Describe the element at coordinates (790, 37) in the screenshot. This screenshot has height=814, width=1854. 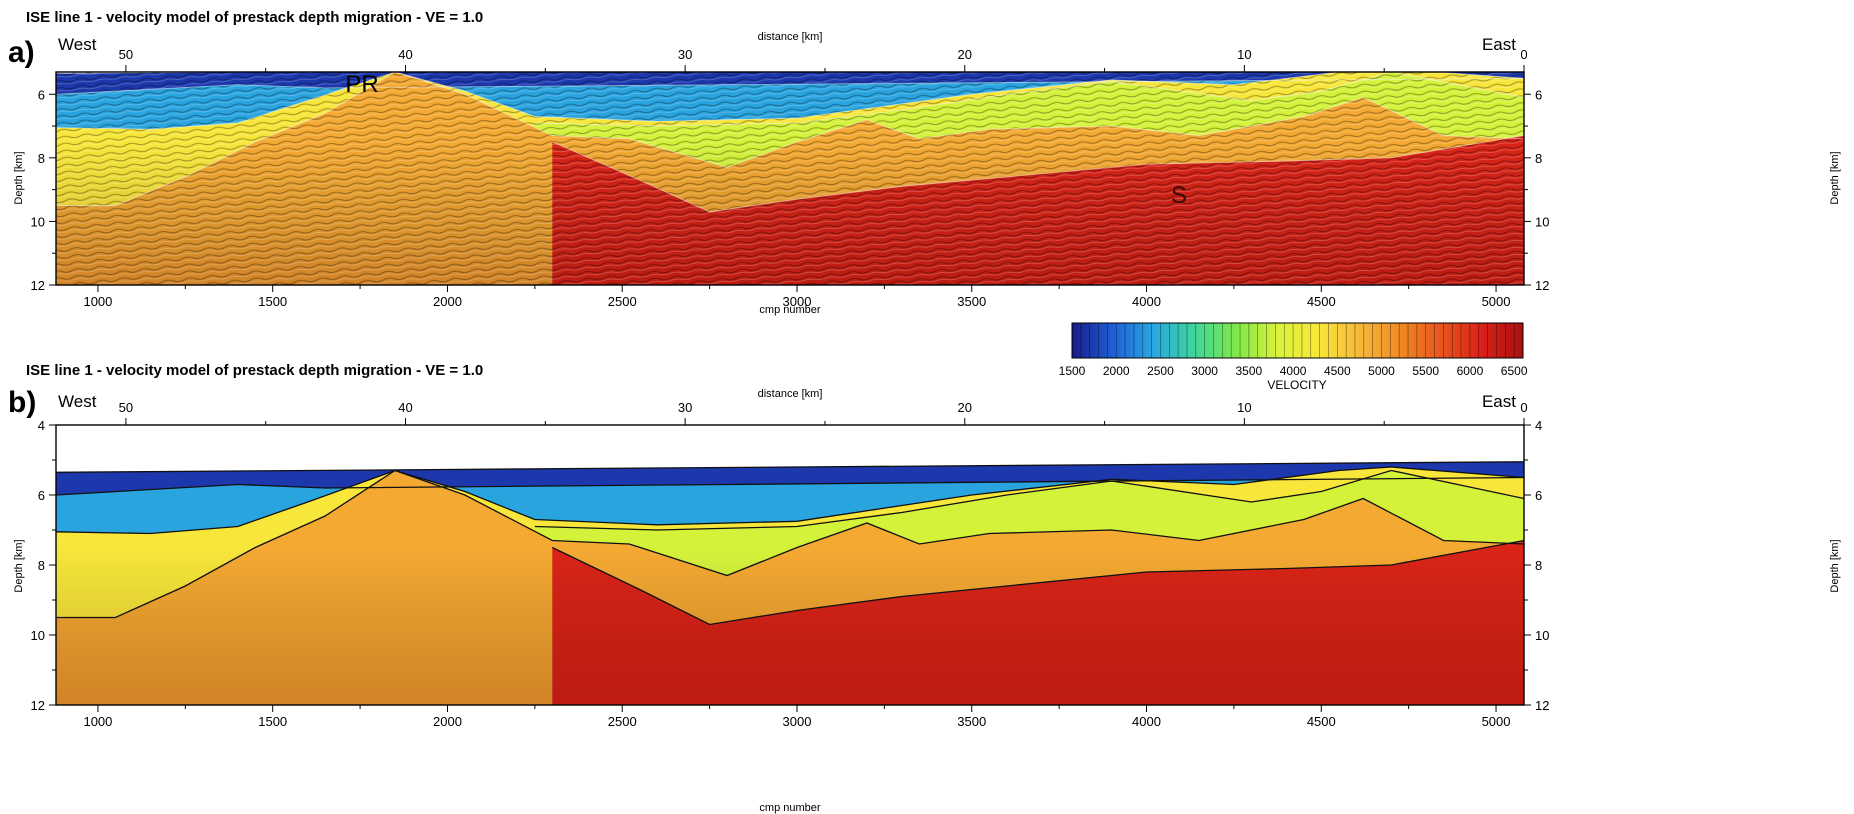
I see `panel-a-top-axis-label: distance [km]` at that location.